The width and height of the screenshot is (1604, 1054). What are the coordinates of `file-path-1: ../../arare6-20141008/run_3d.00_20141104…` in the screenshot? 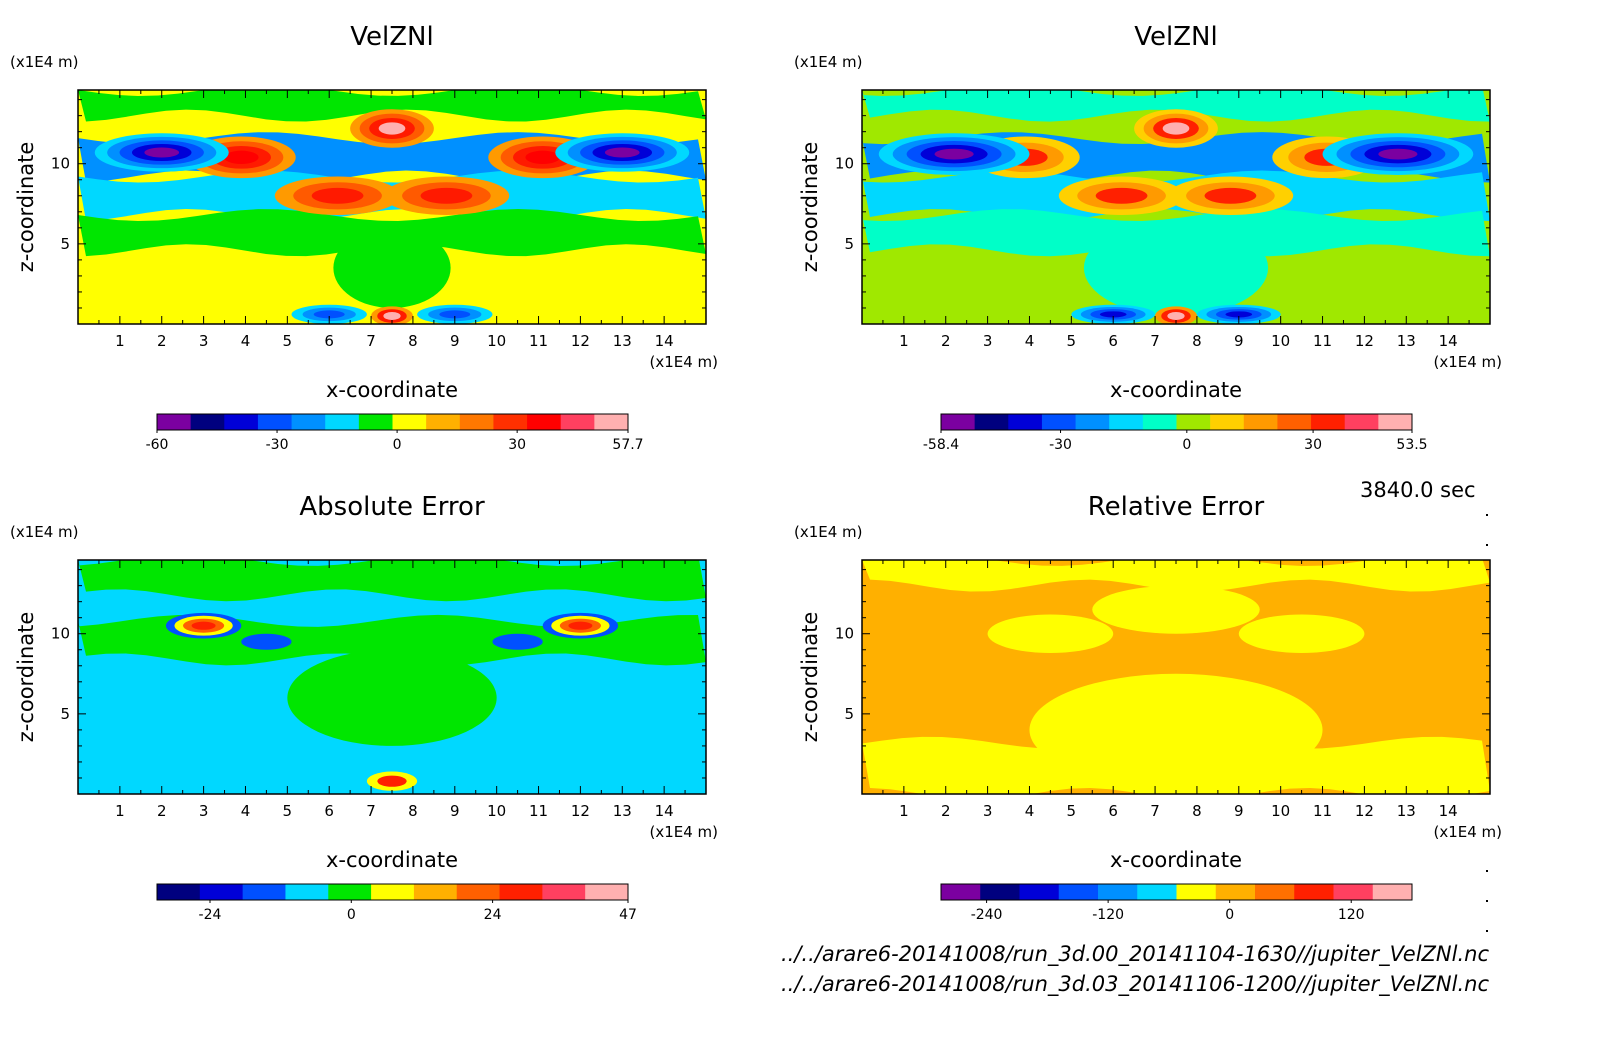 It's located at (1134, 954).